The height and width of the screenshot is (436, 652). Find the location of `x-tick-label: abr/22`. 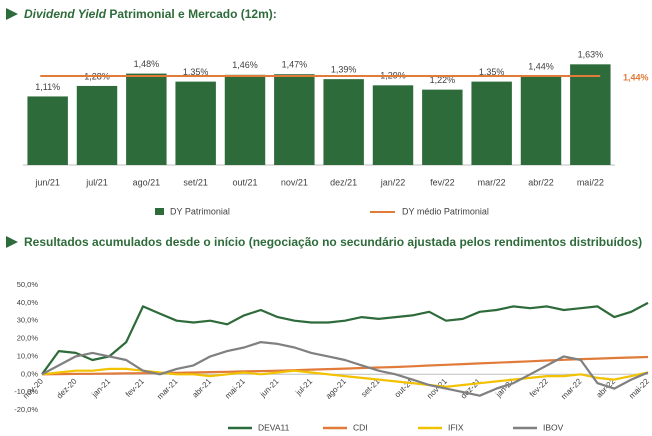

x-tick-label: abr/22 is located at coordinates (541, 182).